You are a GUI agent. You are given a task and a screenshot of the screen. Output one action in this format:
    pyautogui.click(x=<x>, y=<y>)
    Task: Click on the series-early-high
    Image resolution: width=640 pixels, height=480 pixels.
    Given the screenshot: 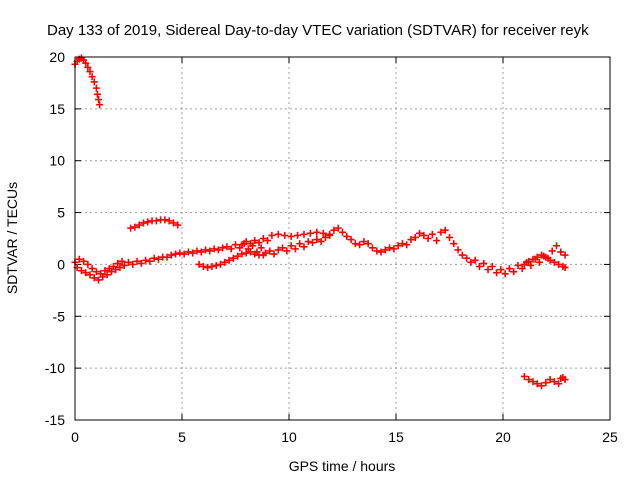 What is the action you would take?
    pyautogui.click(x=87, y=81)
    